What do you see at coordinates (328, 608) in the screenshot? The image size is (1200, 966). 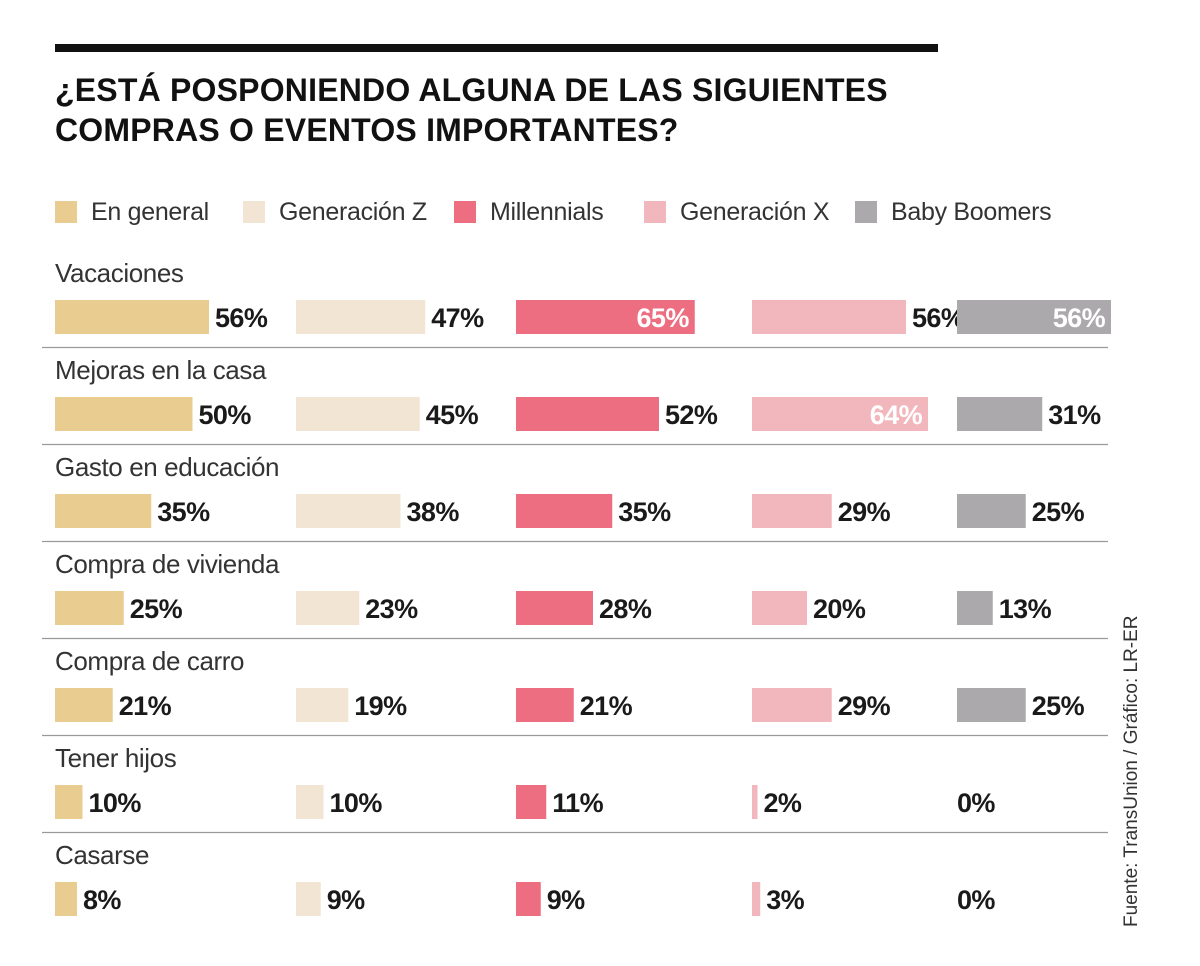 I see `bar-compra-de-vivienda-generacion-z` at bounding box center [328, 608].